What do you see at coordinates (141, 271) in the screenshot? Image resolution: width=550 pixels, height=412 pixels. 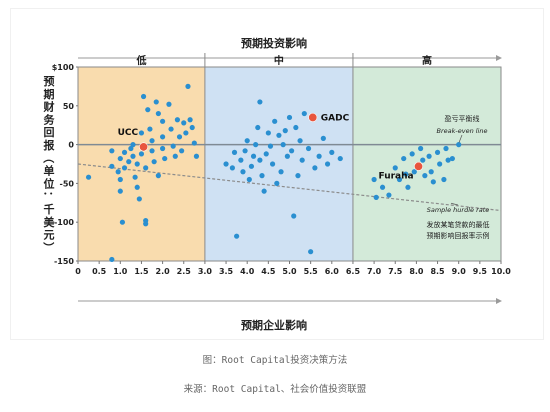 I see `x-tick-label: 1.5` at bounding box center [141, 271].